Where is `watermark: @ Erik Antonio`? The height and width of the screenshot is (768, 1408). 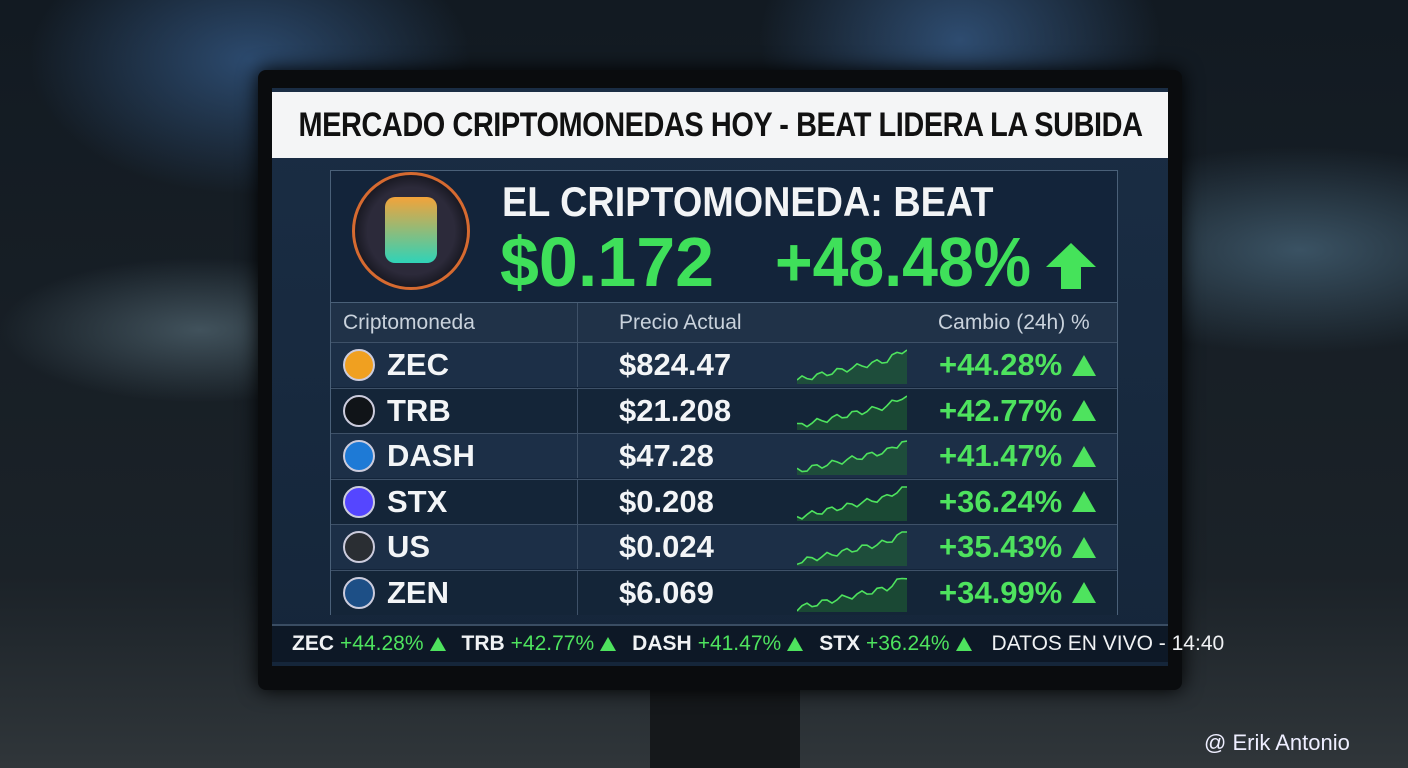 watermark: @ Erik Antonio is located at coordinates (1277, 742).